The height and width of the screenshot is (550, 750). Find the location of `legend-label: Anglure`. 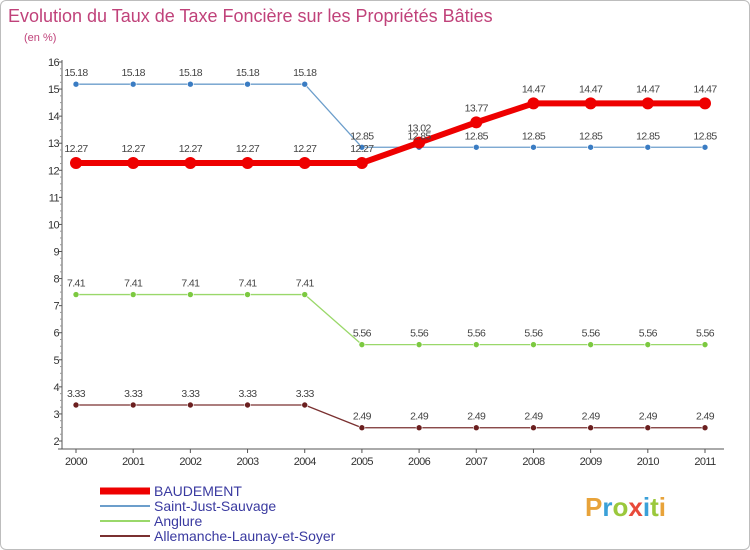

legend-label: Anglure is located at coordinates (178, 521).